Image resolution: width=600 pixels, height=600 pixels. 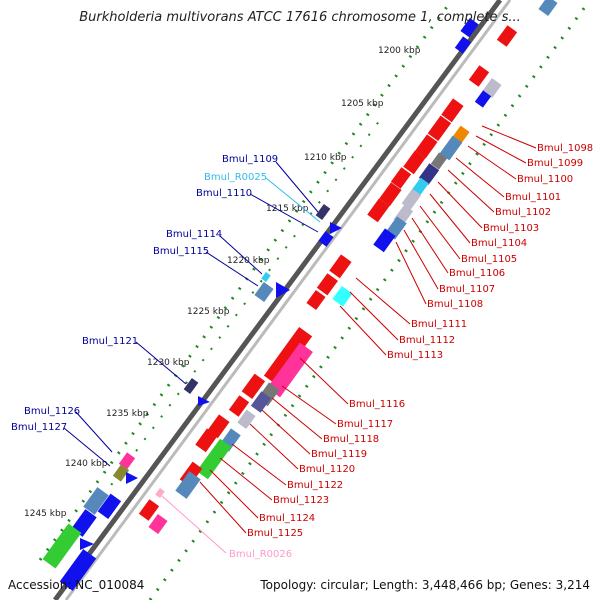 What do you see at coordinates (377, 404) in the screenshot?
I see `gene-label: Bmul_1116` at bounding box center [377, 404].